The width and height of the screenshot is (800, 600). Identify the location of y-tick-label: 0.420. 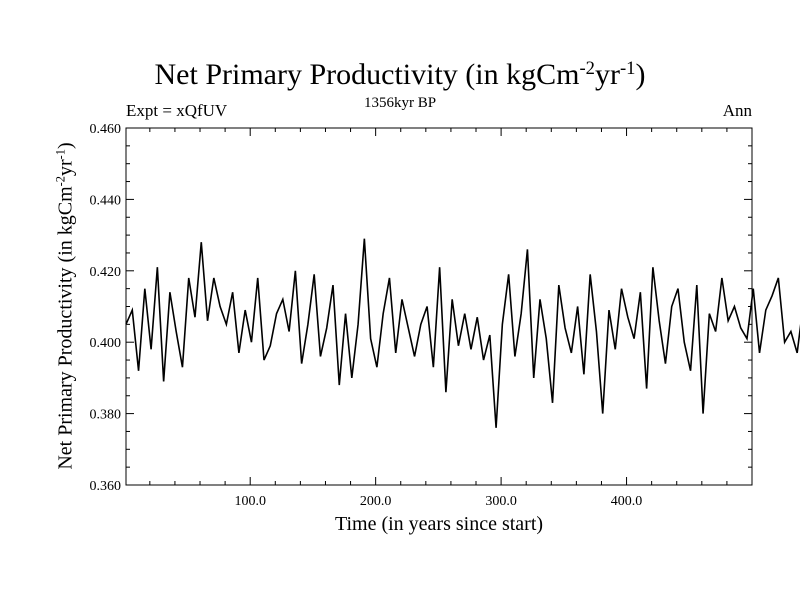
(106, 272).